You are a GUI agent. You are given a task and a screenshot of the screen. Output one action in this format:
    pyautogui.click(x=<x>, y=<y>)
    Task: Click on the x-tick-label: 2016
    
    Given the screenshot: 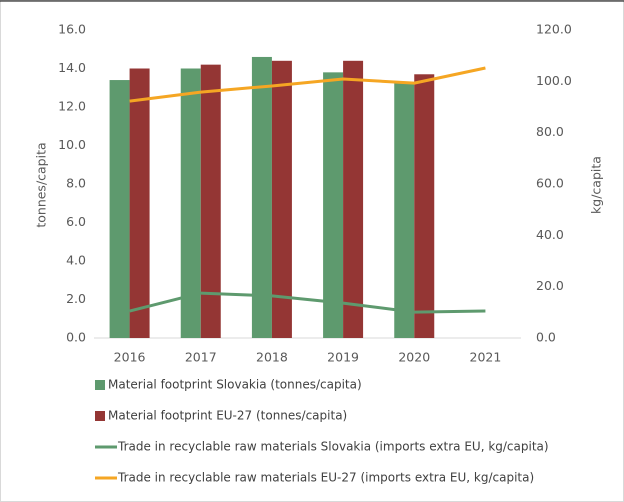 What is the action you would take?
    pyautogui.click(x=130, y=357)
    